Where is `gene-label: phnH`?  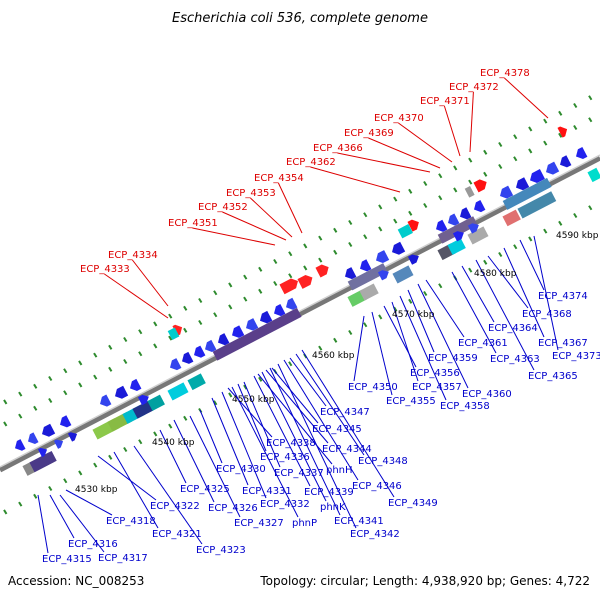 gene-label: phnH is located at coordinates (339, 470).